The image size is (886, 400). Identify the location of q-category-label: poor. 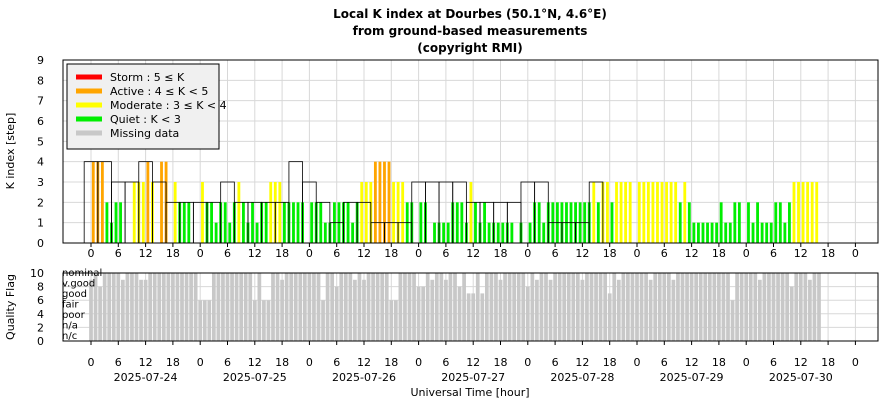
(74, 315).